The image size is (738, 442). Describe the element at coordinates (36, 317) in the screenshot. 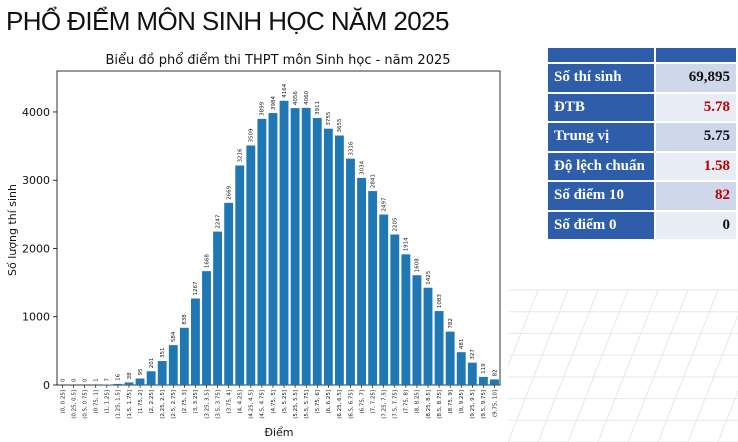

I see `y-tick-label: 1000` at that location.